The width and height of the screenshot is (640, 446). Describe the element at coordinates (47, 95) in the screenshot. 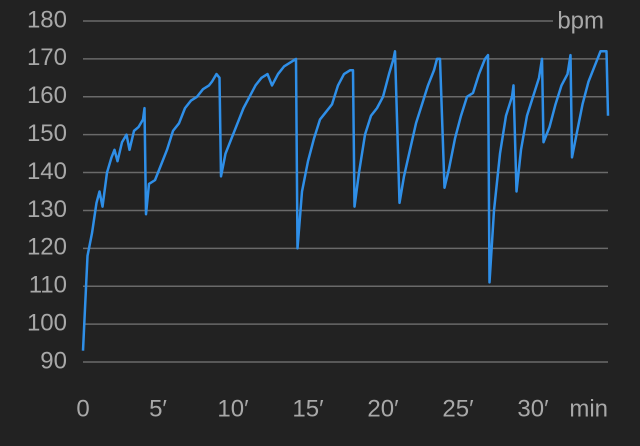

I see `y-tick-label: 160` at that location.